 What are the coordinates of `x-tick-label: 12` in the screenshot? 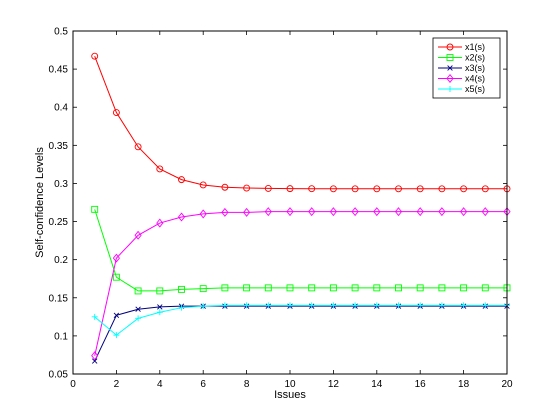 It's located at (334, 384).